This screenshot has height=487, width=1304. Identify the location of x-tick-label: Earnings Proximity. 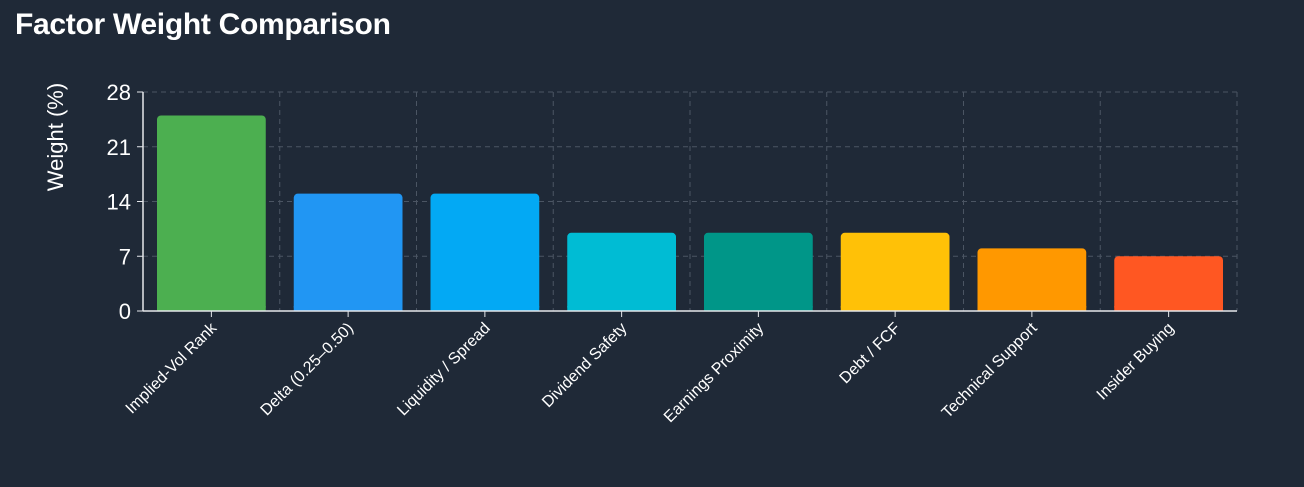
(714, 373).